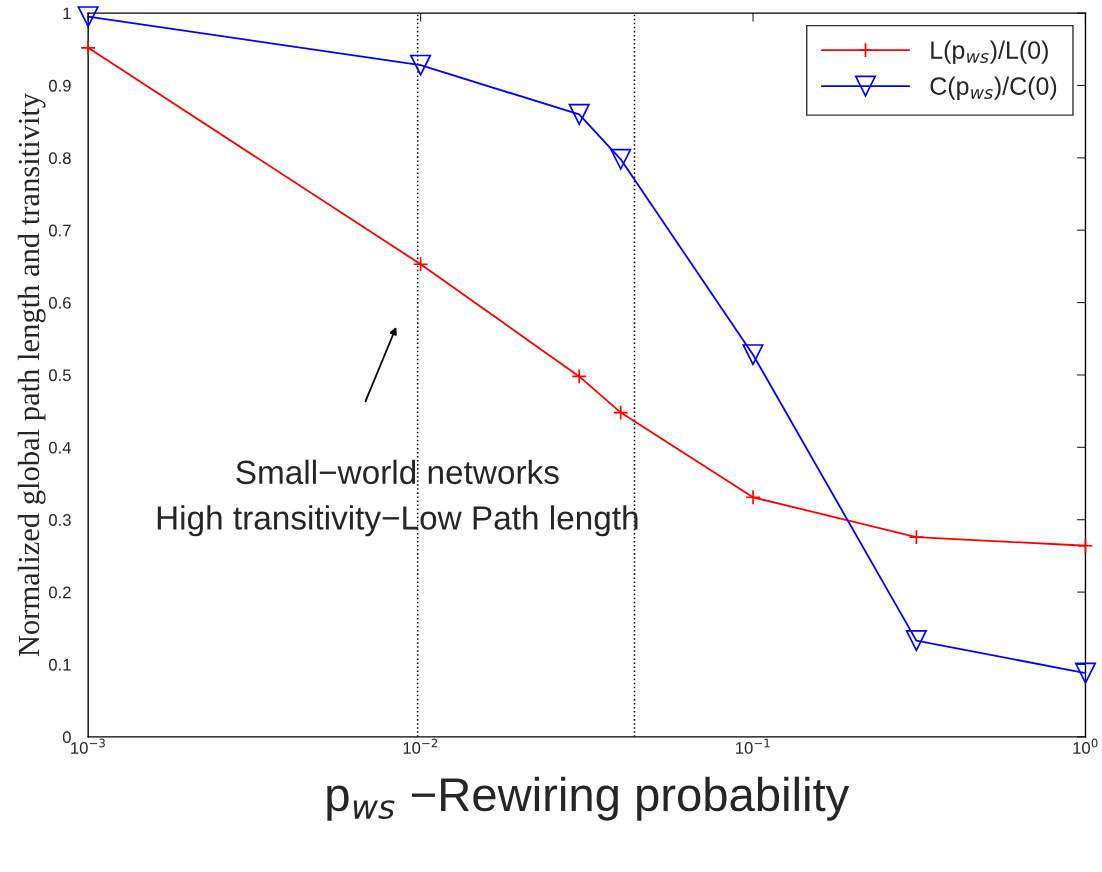  What do you see at coordinates (59, 158) in the screenshot?
I see `y-tick-label: 0.8` at bounding box center [59, 158].